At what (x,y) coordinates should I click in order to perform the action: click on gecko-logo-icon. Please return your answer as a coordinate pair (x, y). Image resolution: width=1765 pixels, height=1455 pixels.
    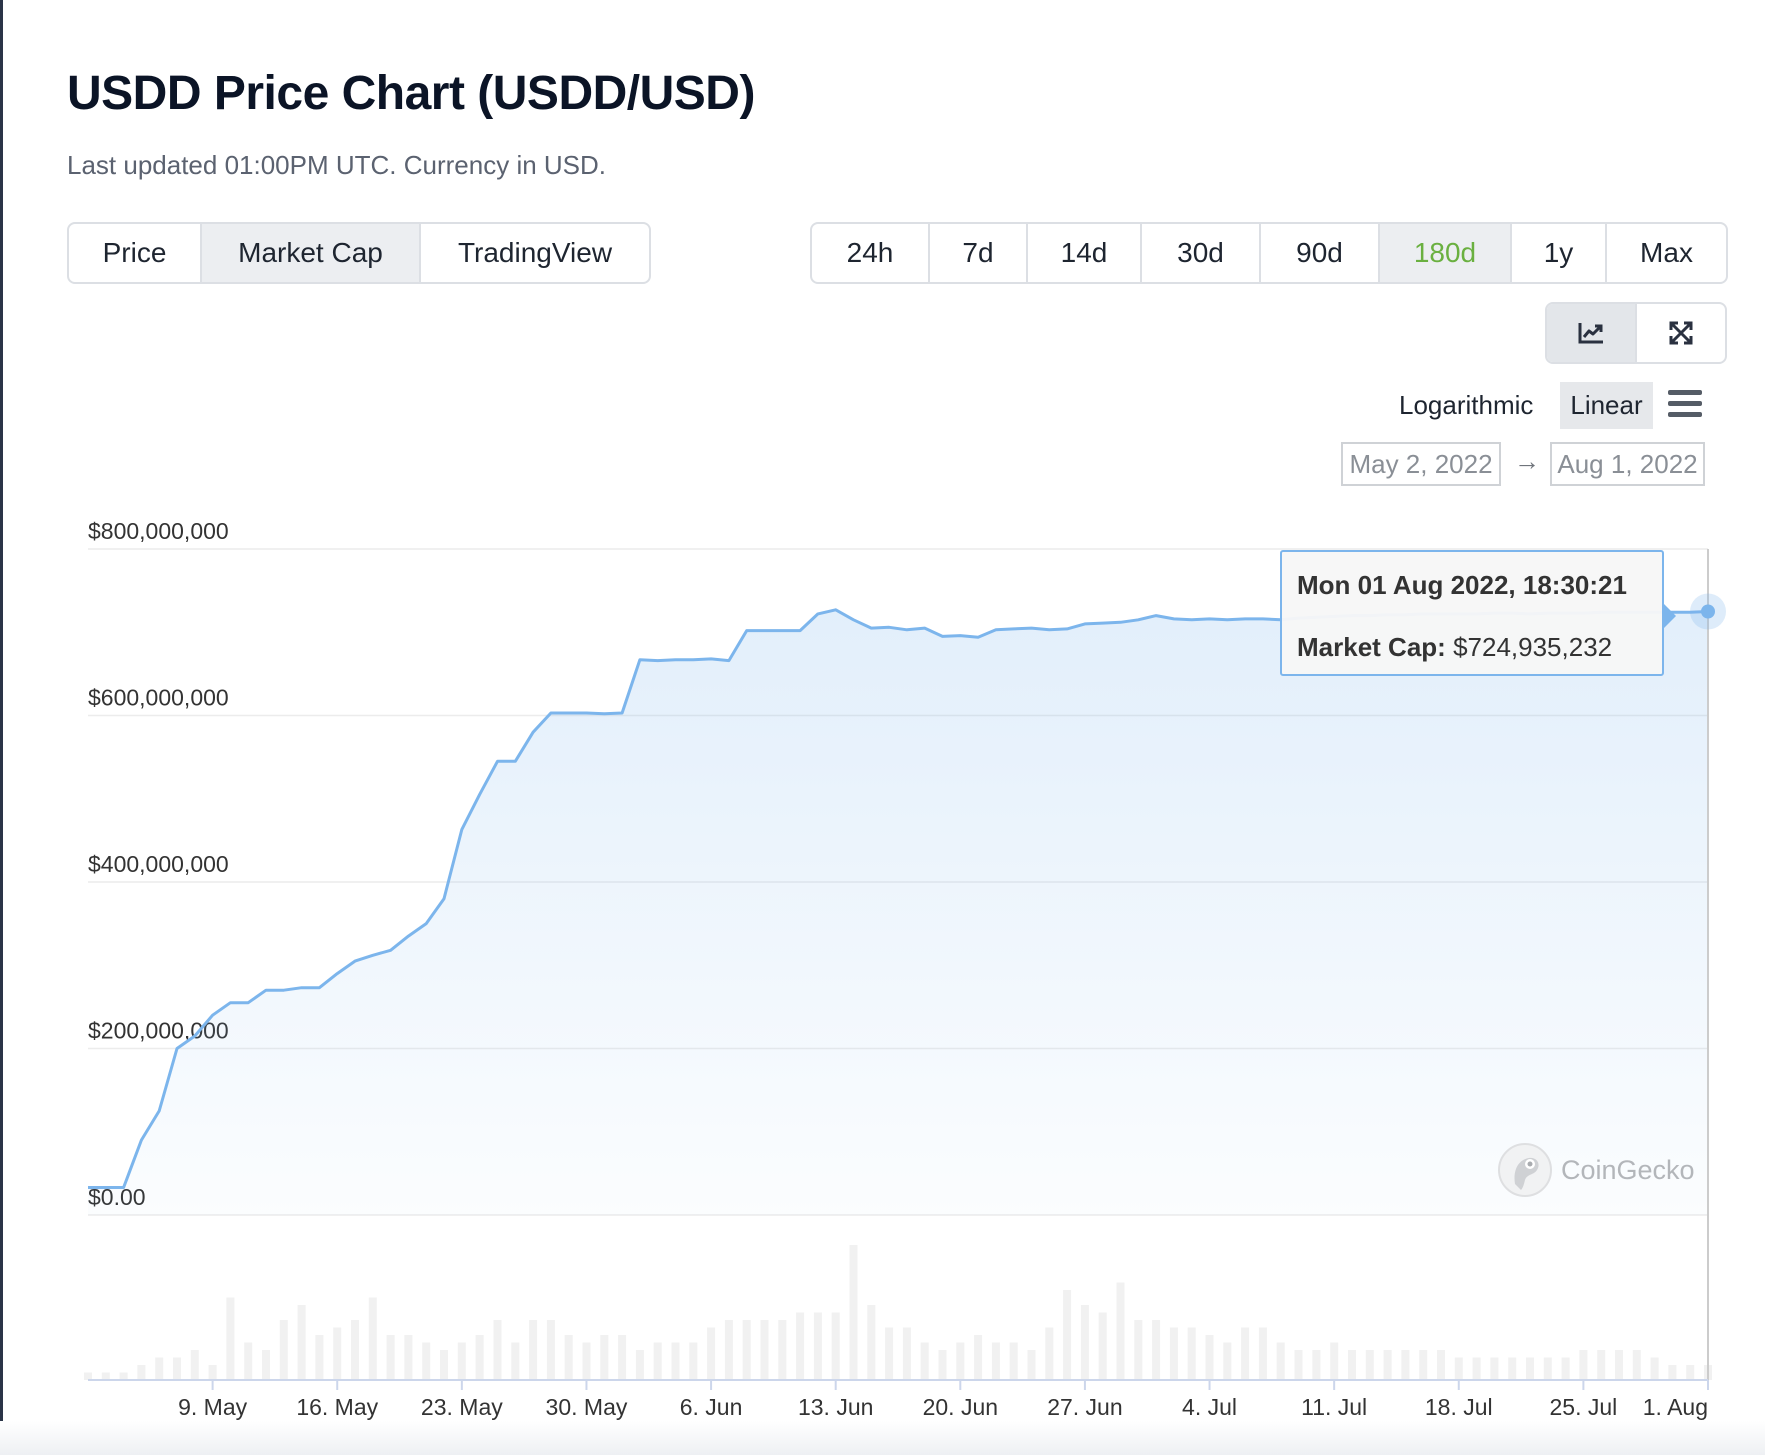
    Looking at the image, I should click on (1525, 1170).